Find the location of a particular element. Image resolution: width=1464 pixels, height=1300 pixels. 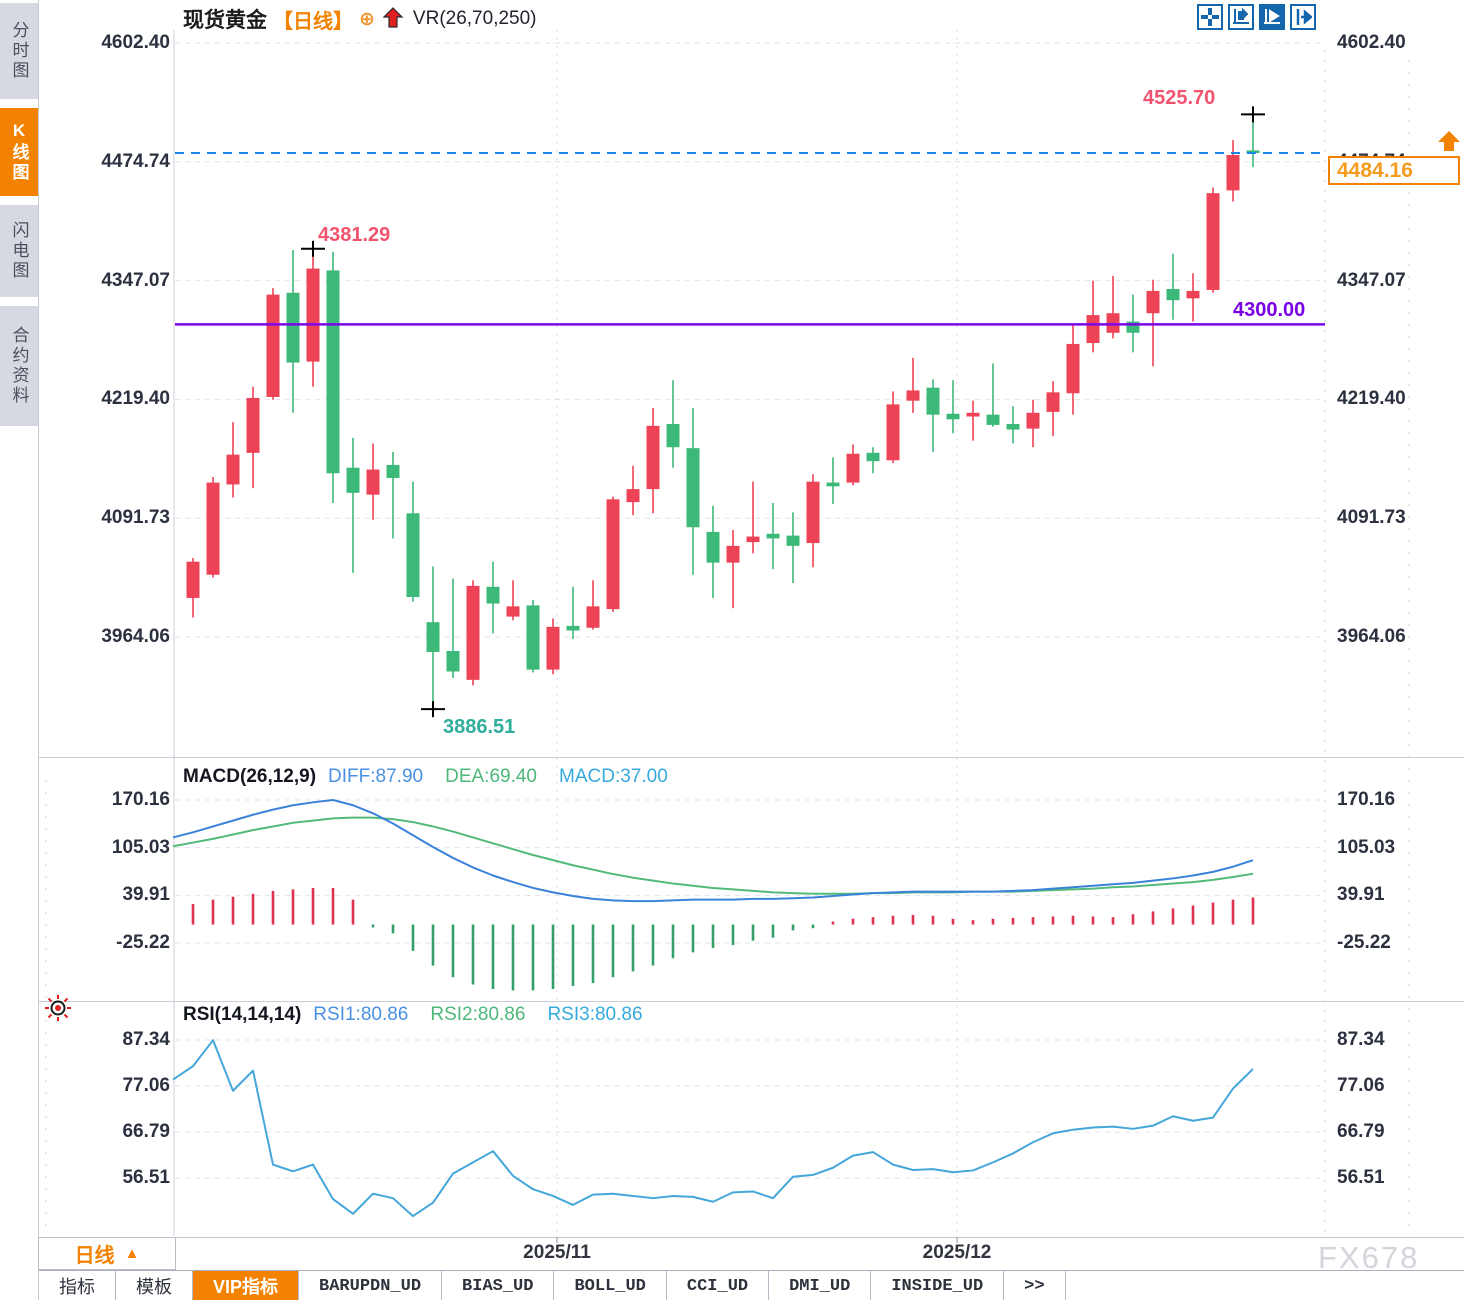

move-icon is located at coordinates (1210, 17).